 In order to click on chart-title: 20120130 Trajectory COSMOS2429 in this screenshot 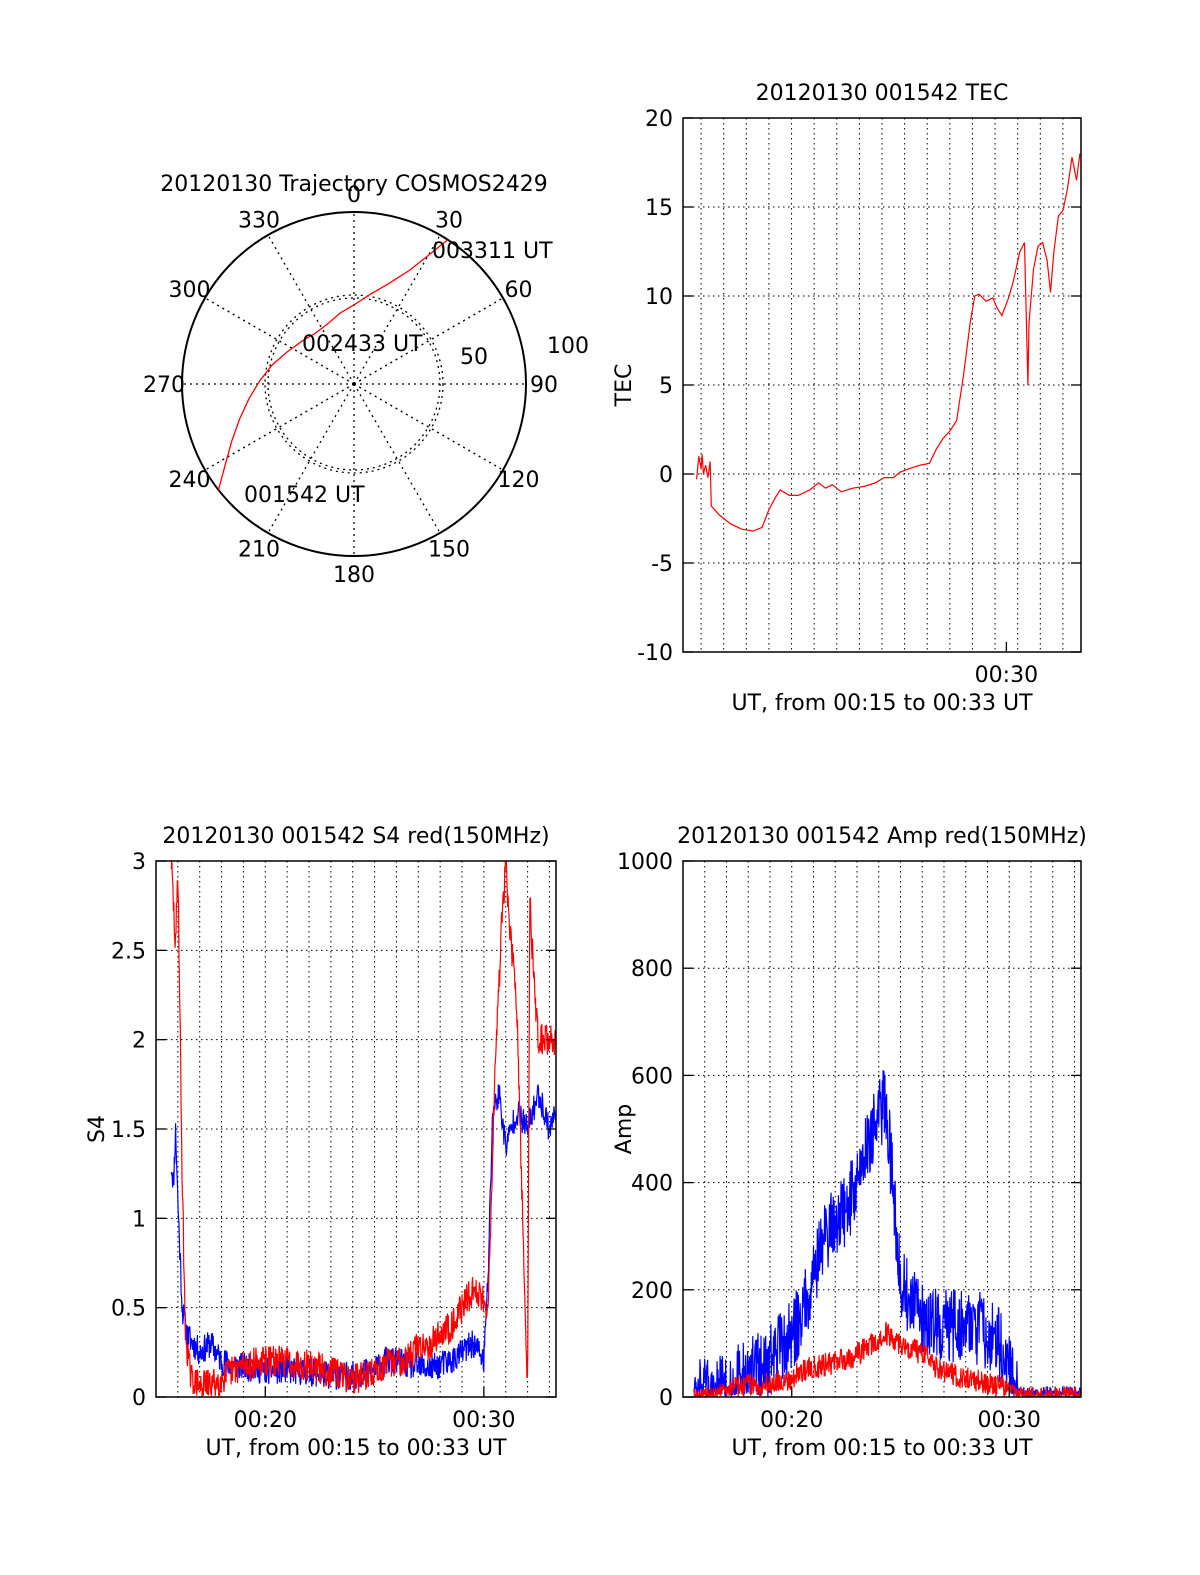, I will do `click(353, 184)`.